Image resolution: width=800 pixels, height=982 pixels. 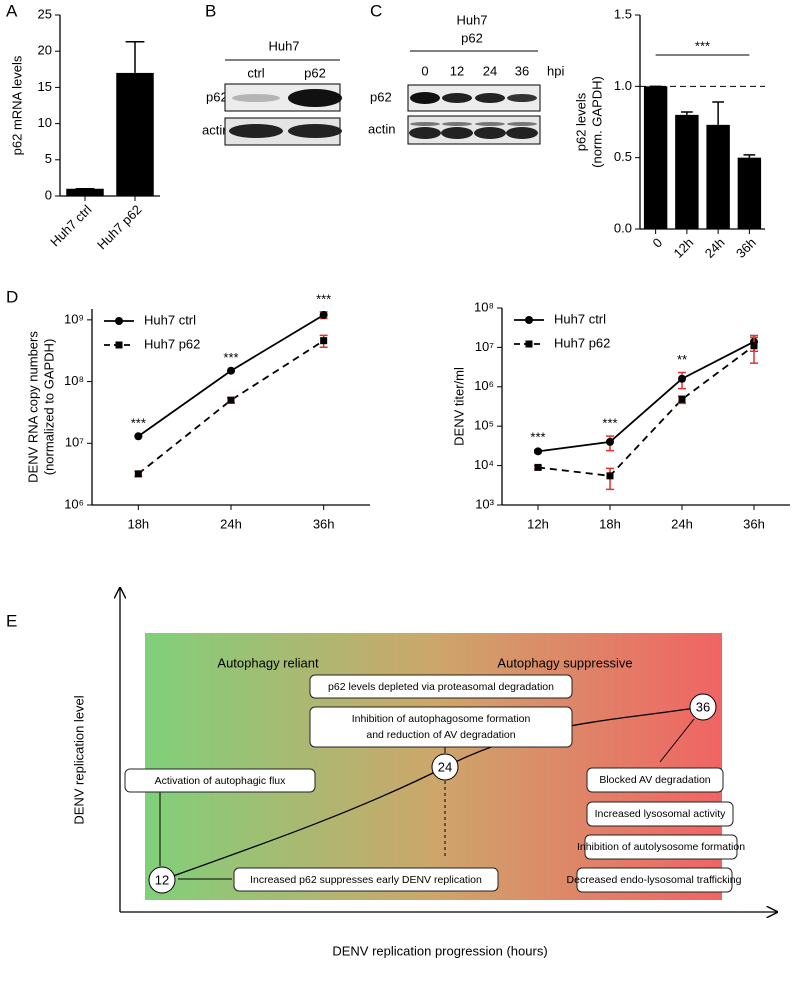 What do you see at coordinates (623, 85) in the screenshot?
I see `y-tick-label: 1.0` at bounding box center [623, 85].